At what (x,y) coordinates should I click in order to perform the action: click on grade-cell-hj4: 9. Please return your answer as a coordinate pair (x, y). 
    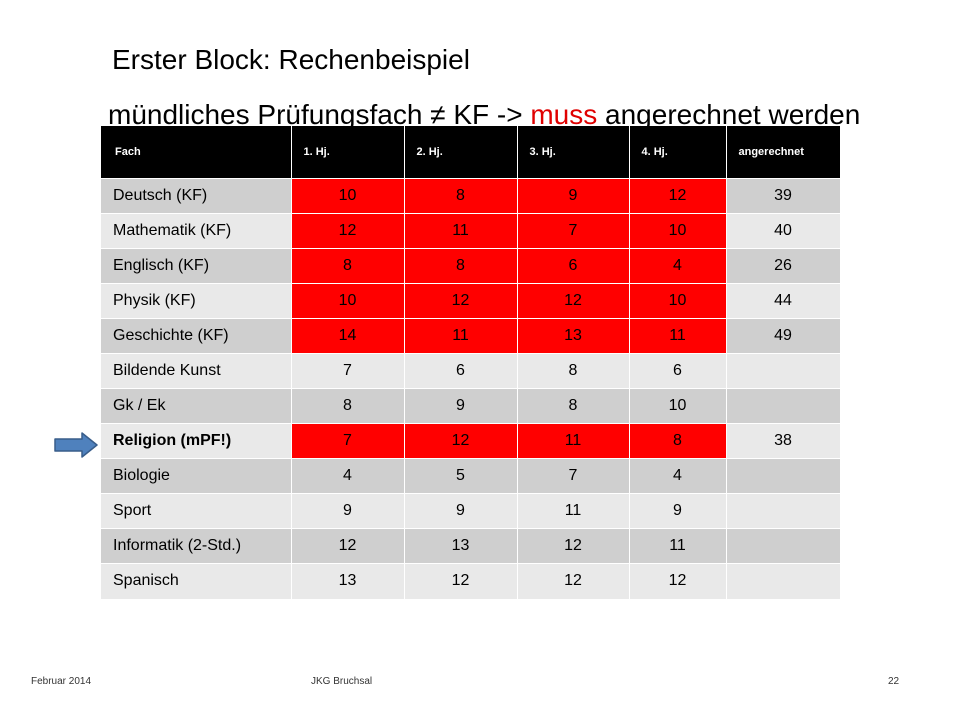
    Looking at the image, I should click on (678, 511).